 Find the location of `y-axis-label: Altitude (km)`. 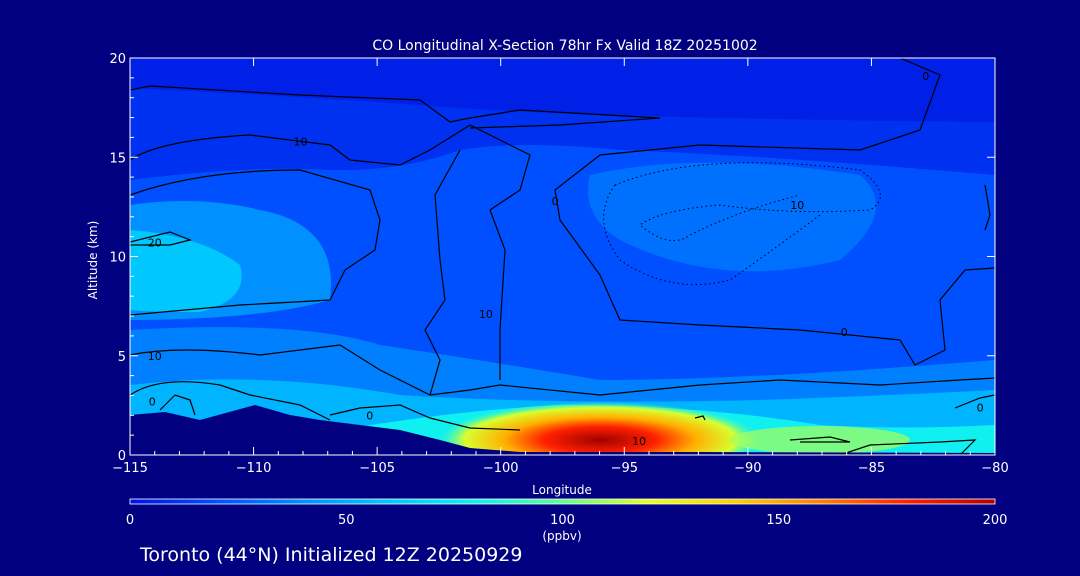

y-axis-label: Altitude (km) is located at coordinates (93, 260).